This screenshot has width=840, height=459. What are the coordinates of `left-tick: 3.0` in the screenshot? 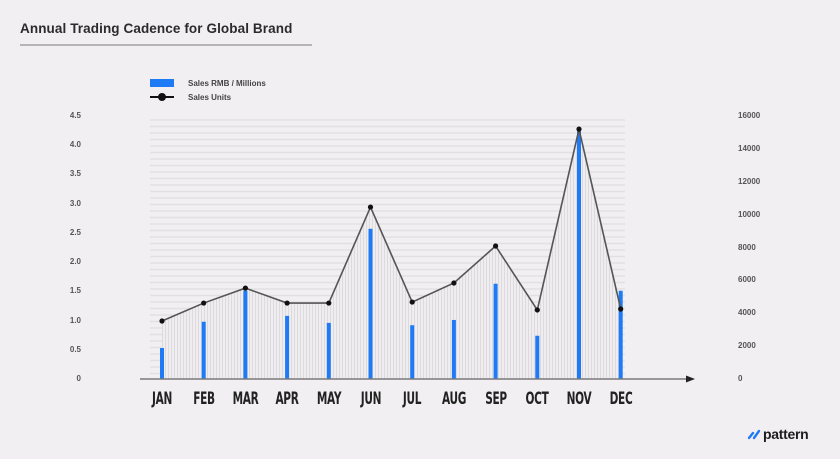 It's located at (75, 203).